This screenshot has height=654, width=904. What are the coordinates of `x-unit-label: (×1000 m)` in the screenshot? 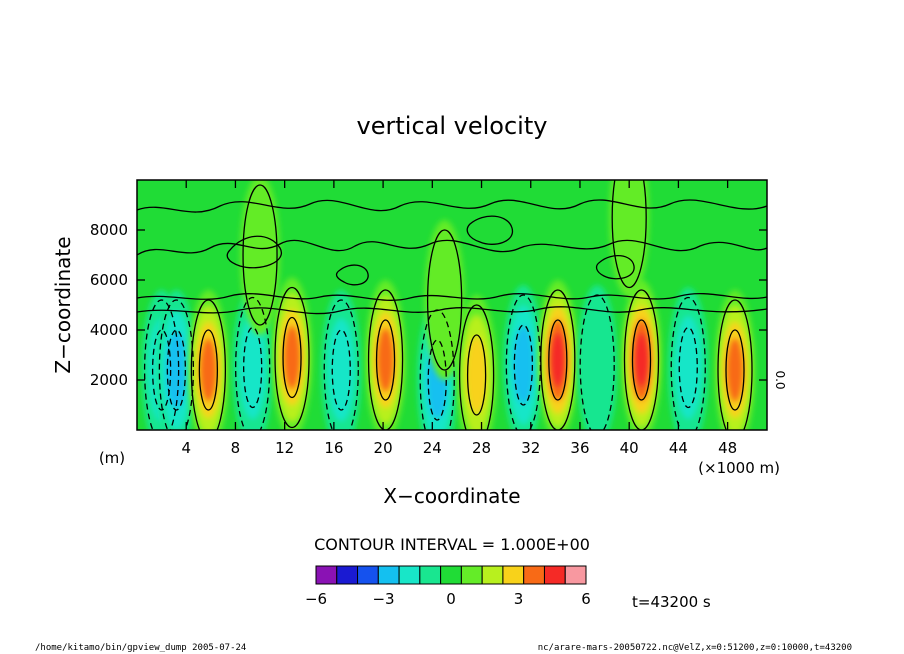 It's located at (739, 468).